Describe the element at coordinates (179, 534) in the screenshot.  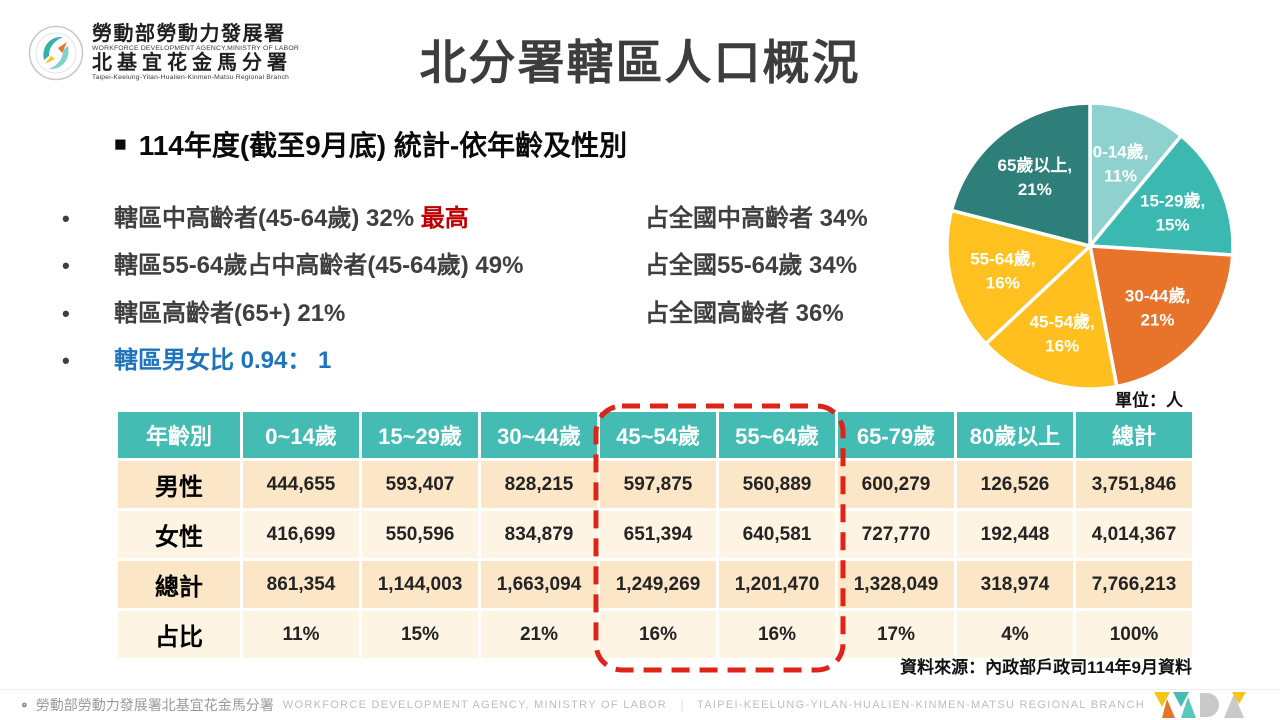
I see `row-label: 女性` at that location.